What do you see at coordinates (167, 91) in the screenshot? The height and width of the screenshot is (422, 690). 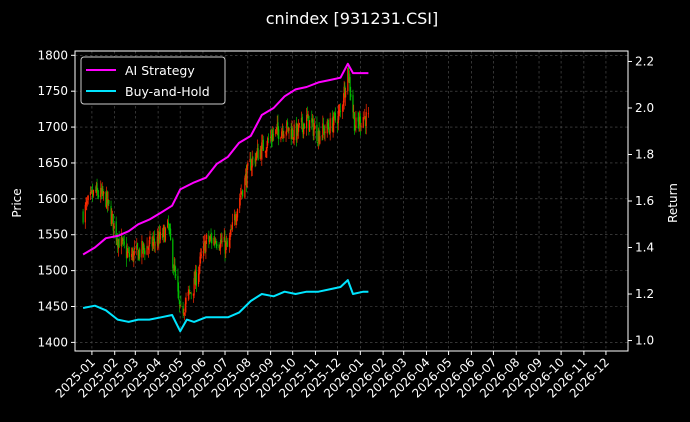 I see `legend-bh-label: Buy-and-Hold` at bounding box center [167, 91].